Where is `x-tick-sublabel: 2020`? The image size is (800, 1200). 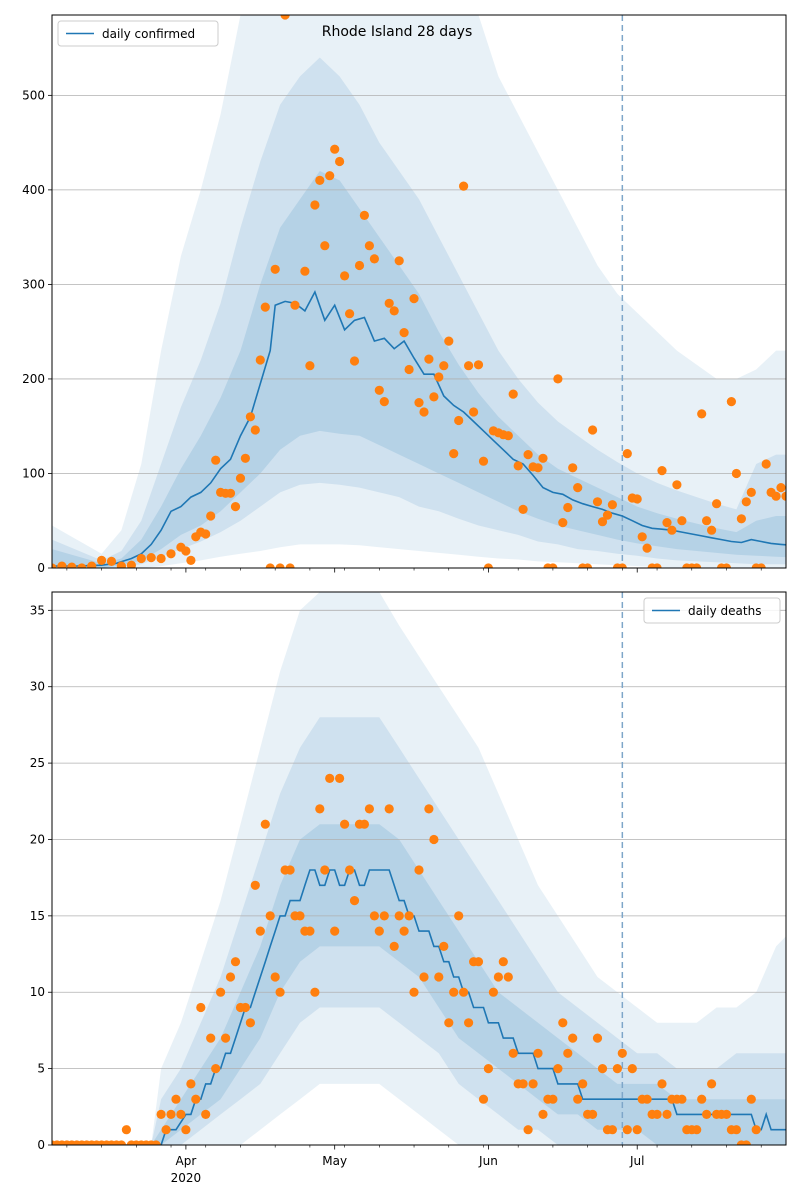 x-tick-sublabel: 2020 is located at coordinates (186, 1178).